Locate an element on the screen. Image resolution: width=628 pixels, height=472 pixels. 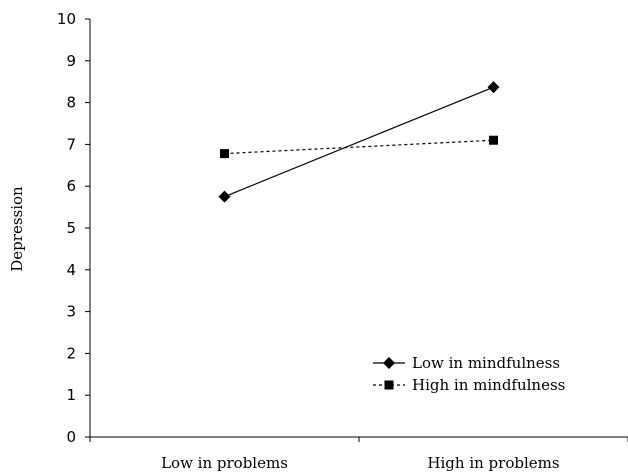
x-category-label: High in problems is located at coordinates (493, 463).